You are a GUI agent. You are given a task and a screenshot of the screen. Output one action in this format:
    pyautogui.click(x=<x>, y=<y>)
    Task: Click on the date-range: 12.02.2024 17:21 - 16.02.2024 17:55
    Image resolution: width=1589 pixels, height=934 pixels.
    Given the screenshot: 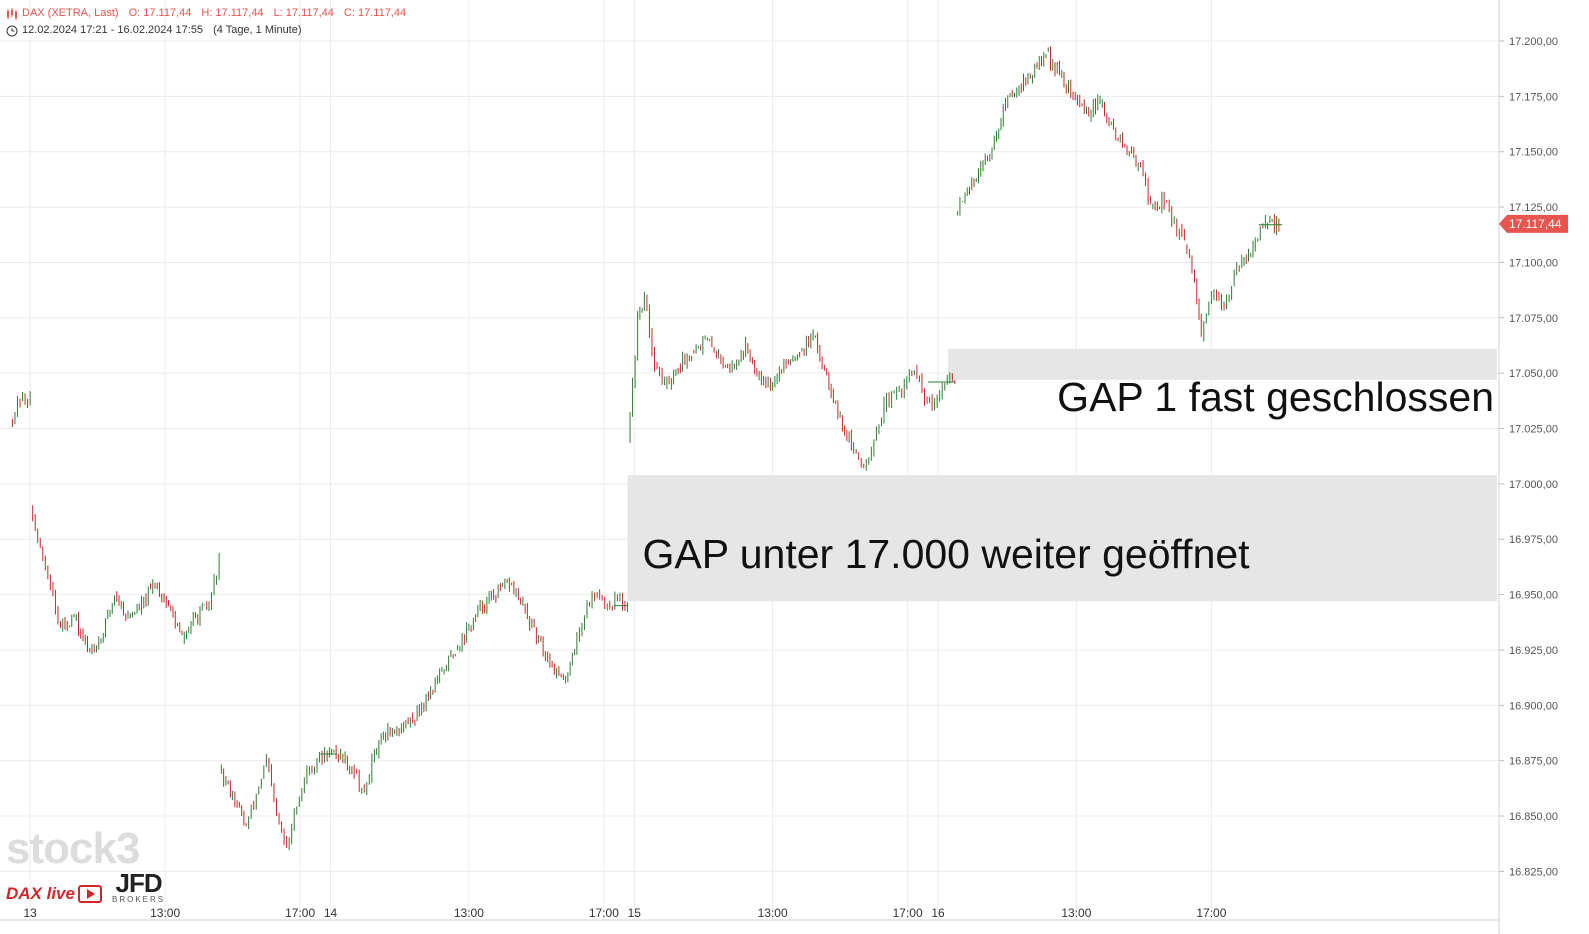 What is the action you would take?
    pyautogui.click(x=113, y=30)
    